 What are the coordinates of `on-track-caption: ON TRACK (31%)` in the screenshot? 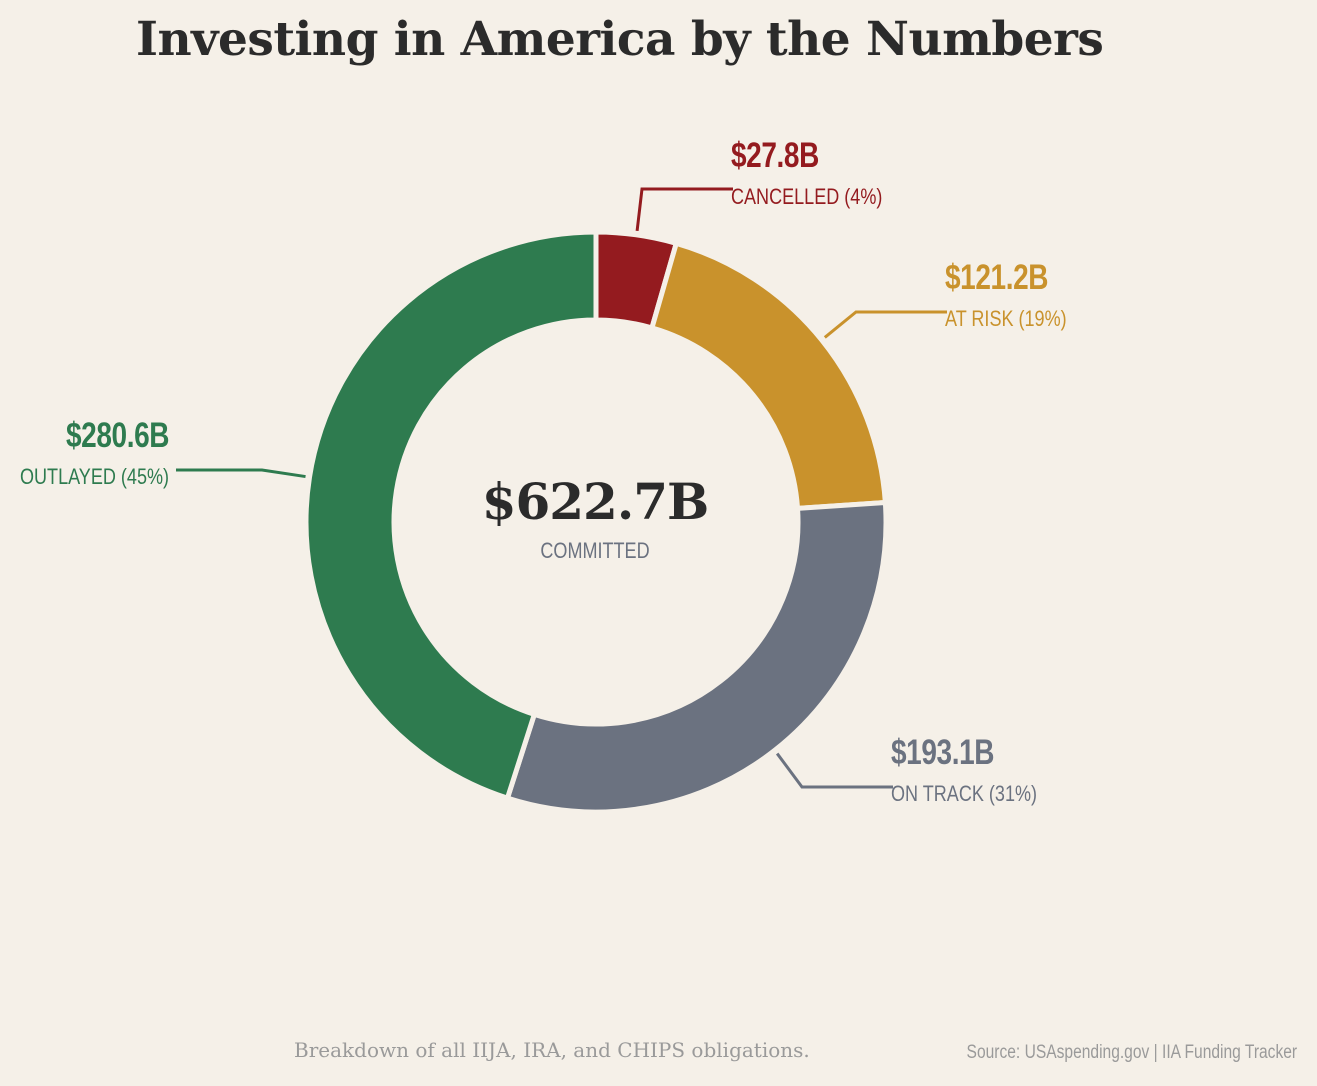 It's located at (964, 793).